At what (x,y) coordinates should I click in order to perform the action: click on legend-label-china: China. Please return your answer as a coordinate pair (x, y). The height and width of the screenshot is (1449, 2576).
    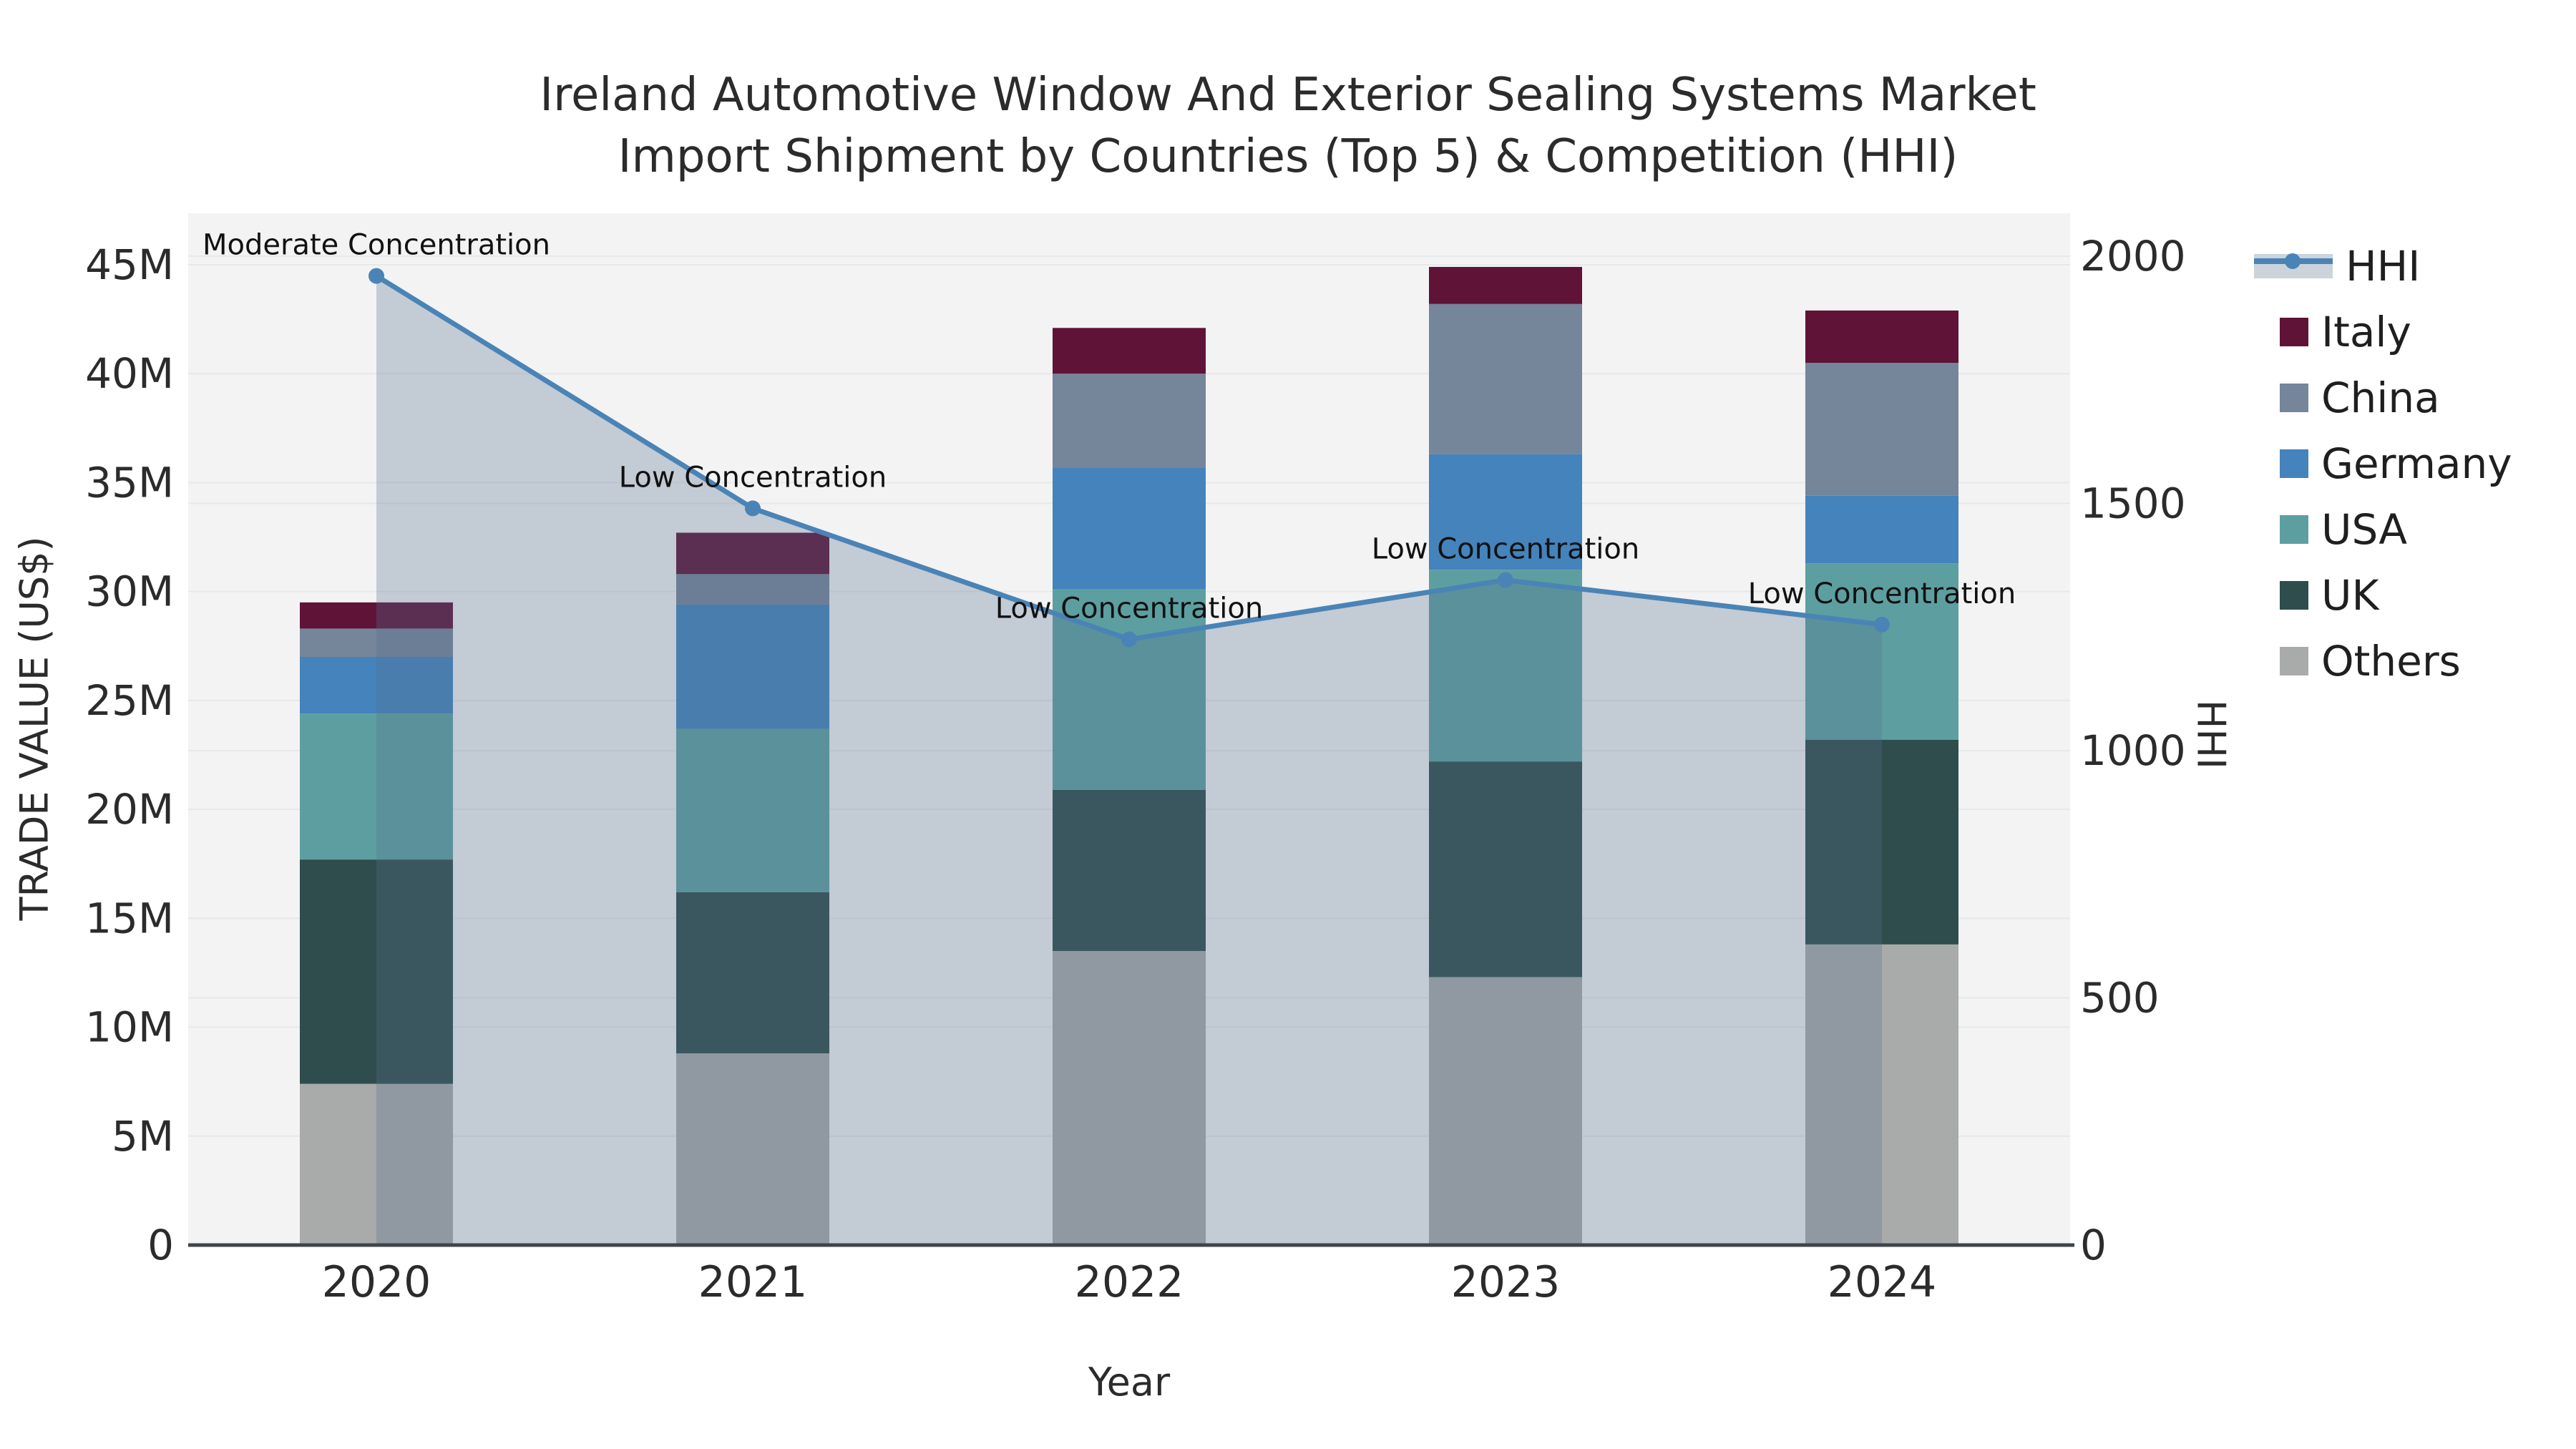
    Looking at the image, I should click on (2380, 398).